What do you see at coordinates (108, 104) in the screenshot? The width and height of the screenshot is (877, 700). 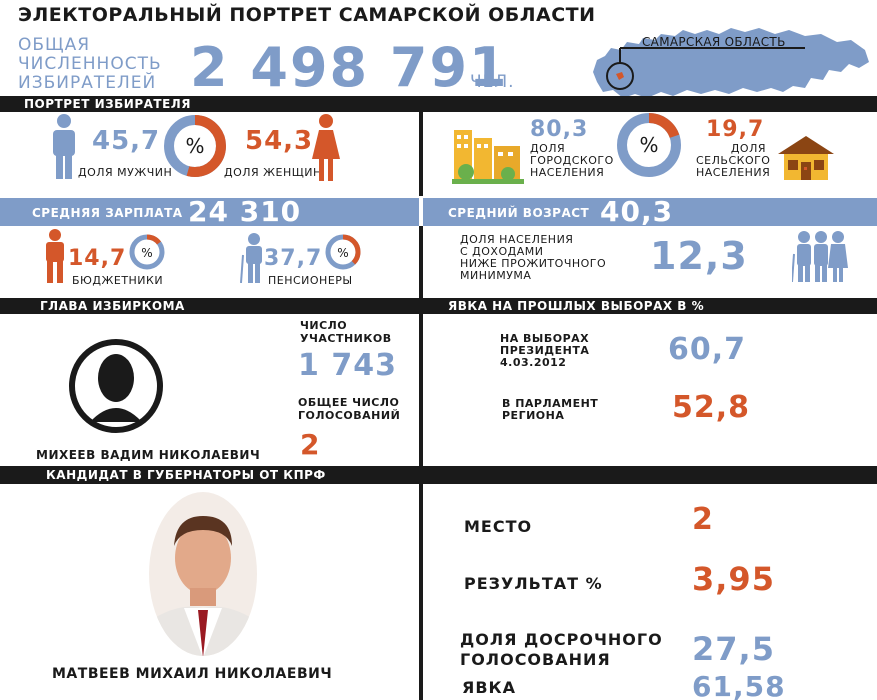 I see `section-portrait-title: ПОРТРЕТ ИЗБИРАТЕЛЯ` at bounding box center [108, 104].